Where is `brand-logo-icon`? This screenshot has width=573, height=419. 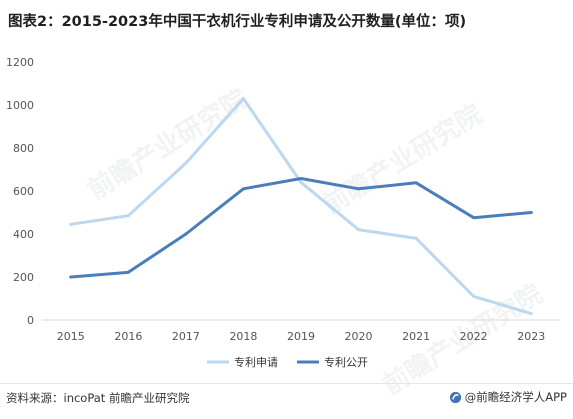
brand-logo-icon is located at coordinates (455, 397).